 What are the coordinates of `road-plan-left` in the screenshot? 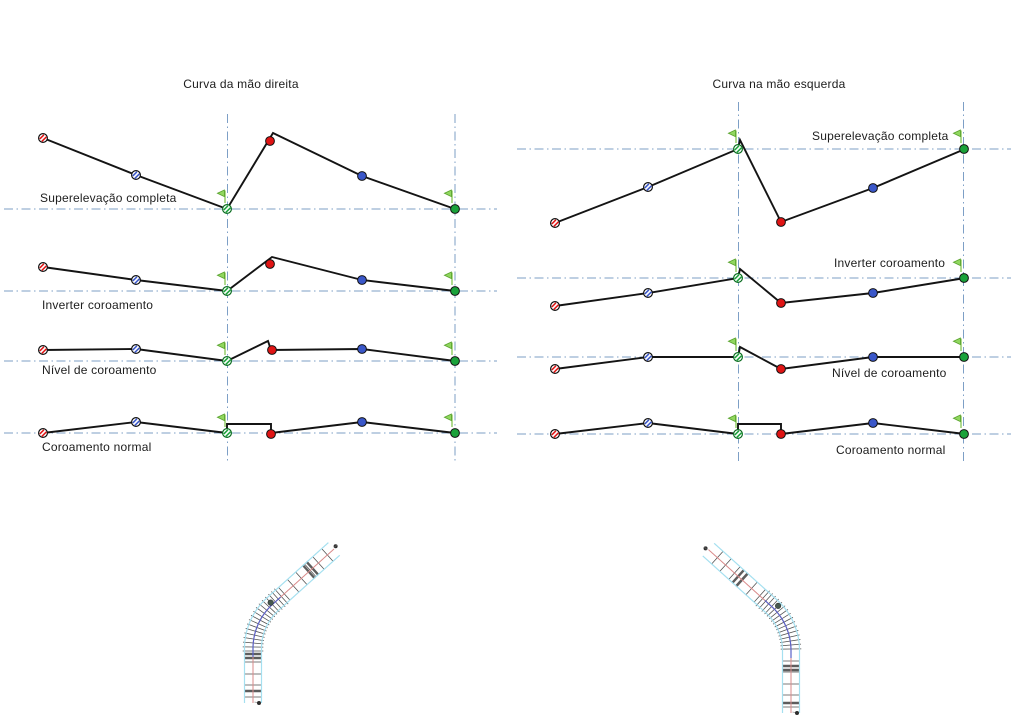 It's located at (291, 623).